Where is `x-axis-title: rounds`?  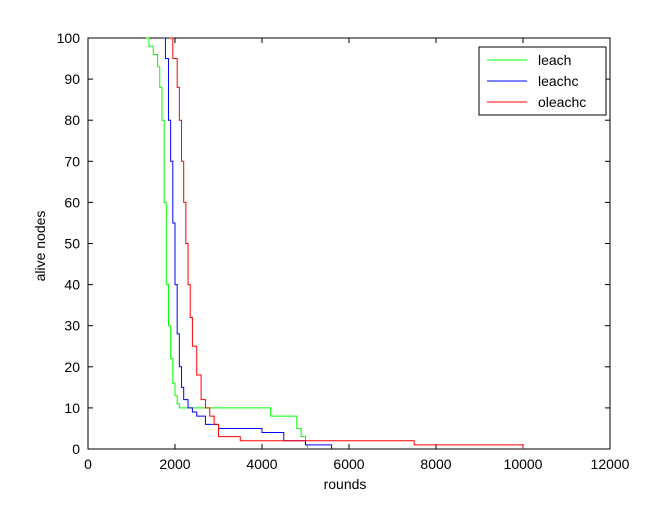
x-axis-title: rounds is located at coordinates (345, 484).